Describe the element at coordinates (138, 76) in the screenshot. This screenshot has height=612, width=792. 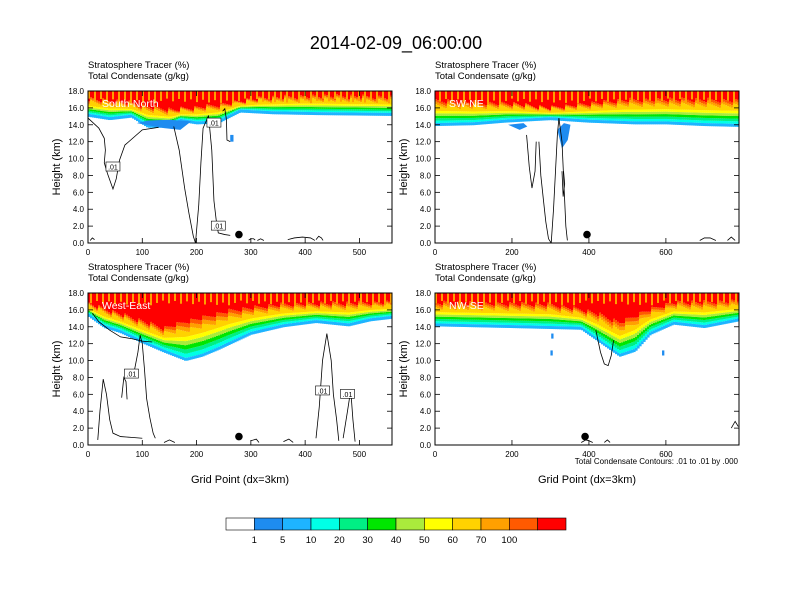
I see `total-condensate-label: Total Condensate (g/kg)` at that location.